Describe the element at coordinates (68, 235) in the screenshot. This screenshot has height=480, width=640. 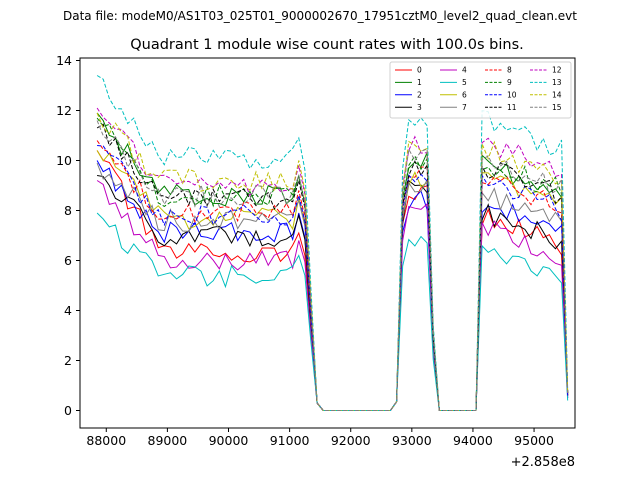
I see `y-axis: 0 2 4 6 8 10 12 14` at that location.